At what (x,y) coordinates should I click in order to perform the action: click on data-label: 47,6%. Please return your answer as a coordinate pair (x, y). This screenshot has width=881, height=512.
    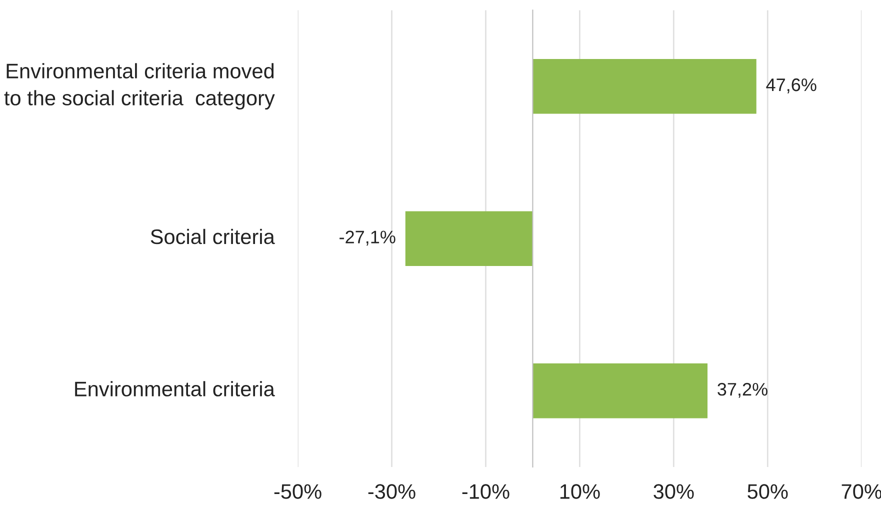
    Looking at the image, I should click on (791, 86).